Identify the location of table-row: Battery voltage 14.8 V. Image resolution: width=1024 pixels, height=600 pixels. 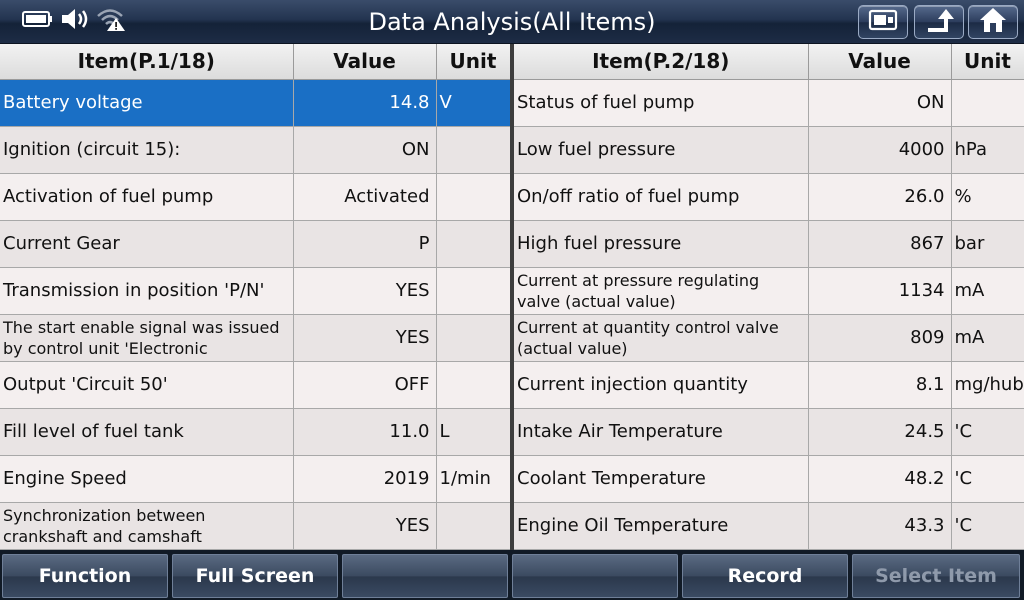
(255, 103).